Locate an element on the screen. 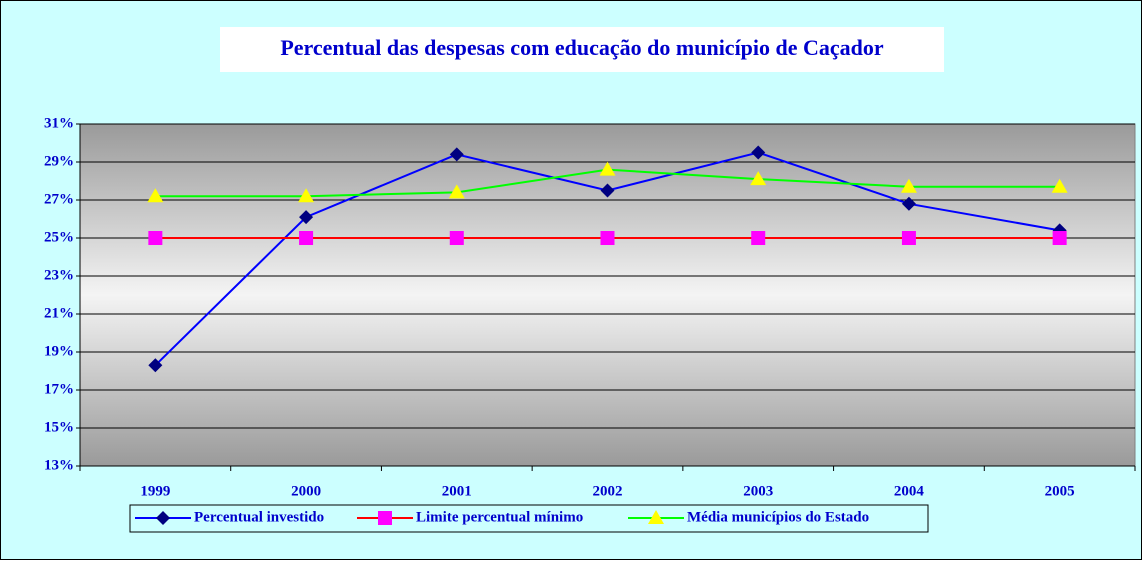  y-tick-label: 13% is located at coordinates (59, 465).